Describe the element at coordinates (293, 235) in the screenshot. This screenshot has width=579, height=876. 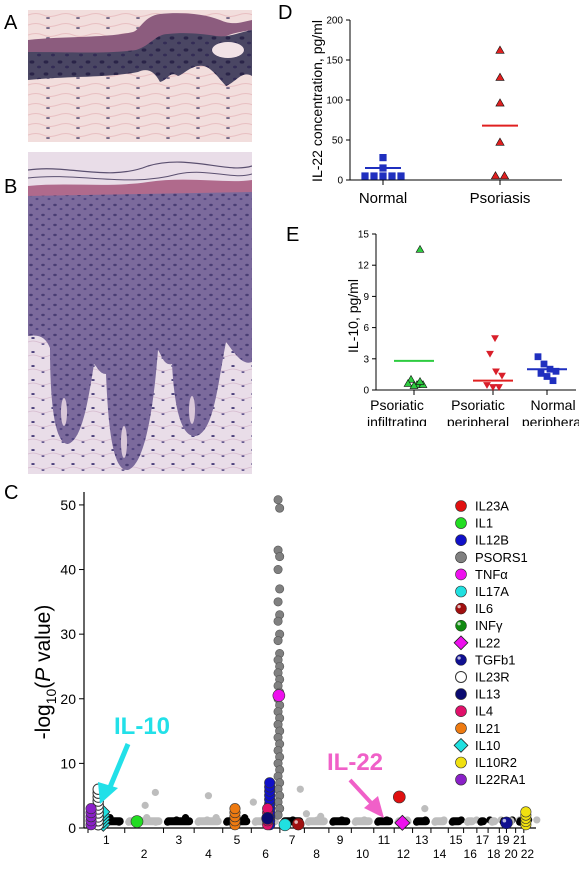
I see `panel-label-e: E` at that location.